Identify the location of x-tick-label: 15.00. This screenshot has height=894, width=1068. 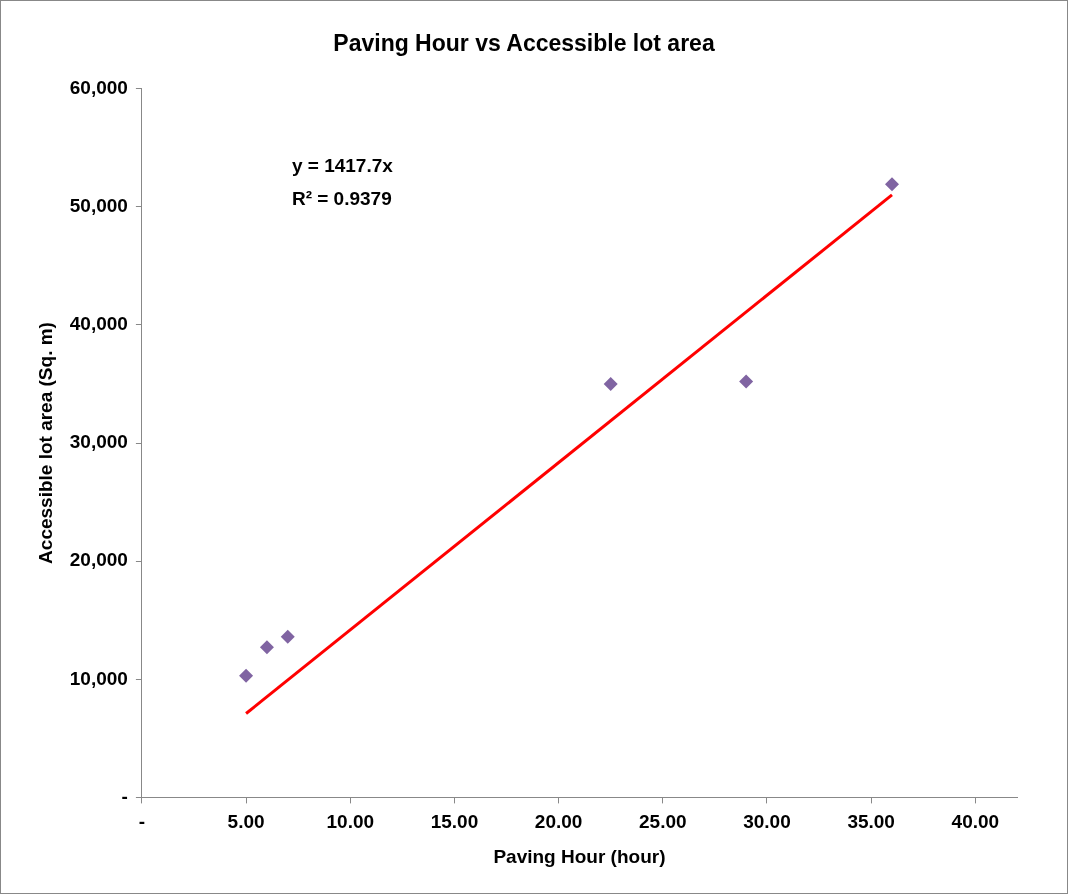
(454, 822).